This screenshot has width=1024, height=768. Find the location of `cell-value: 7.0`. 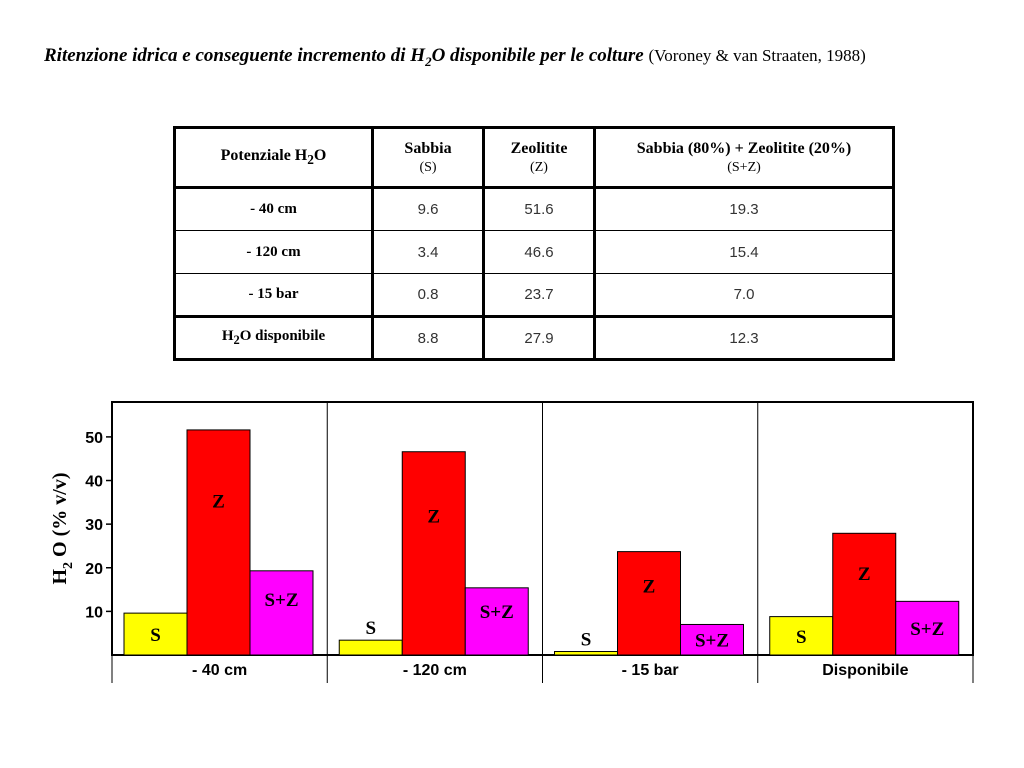

cell-value: 7.0 is located at coordinates (744, 295).